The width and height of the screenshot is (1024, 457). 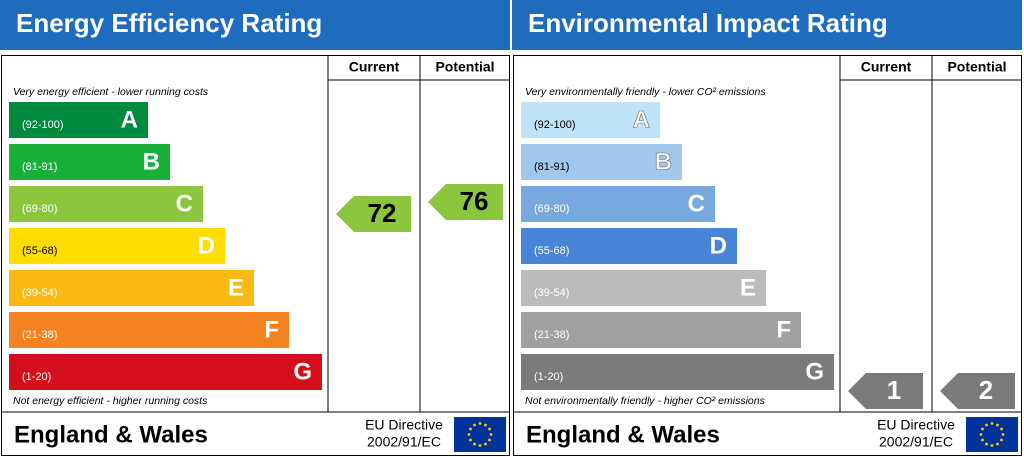 I want to click on rating-value: 72, so click(x=382, y=213).